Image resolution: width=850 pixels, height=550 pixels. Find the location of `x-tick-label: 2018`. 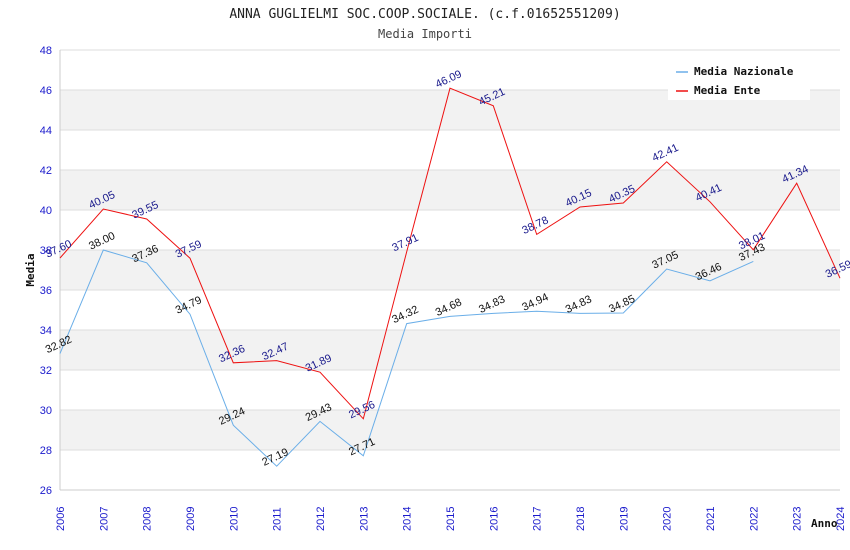

x-tick-label: 2018 is located at coordinates (581, 519).